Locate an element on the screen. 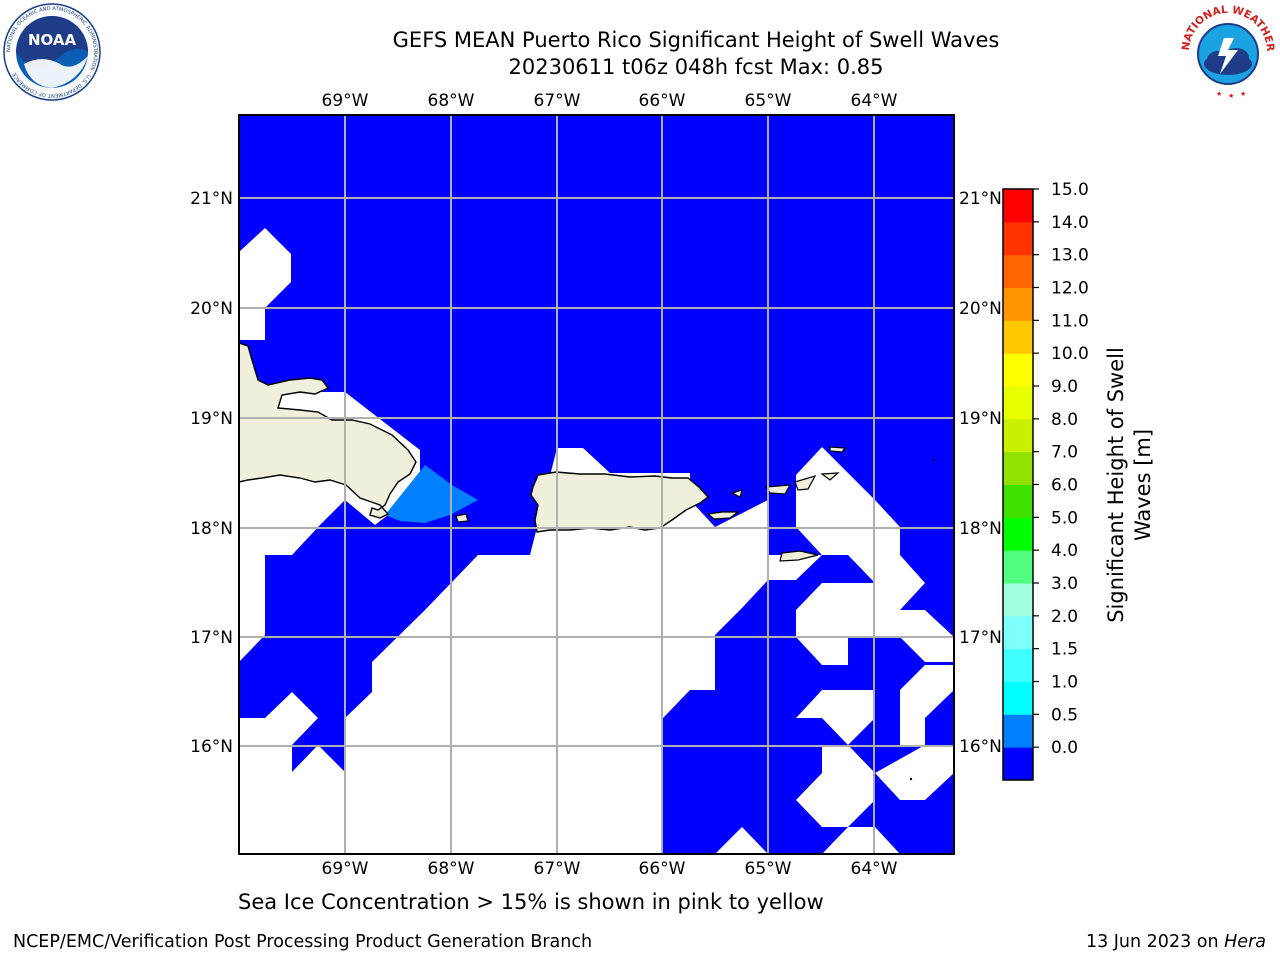 The width and height of the screenshot is (1280, 960). lat-label-left: 16°N is located at coordinates (211, 747).